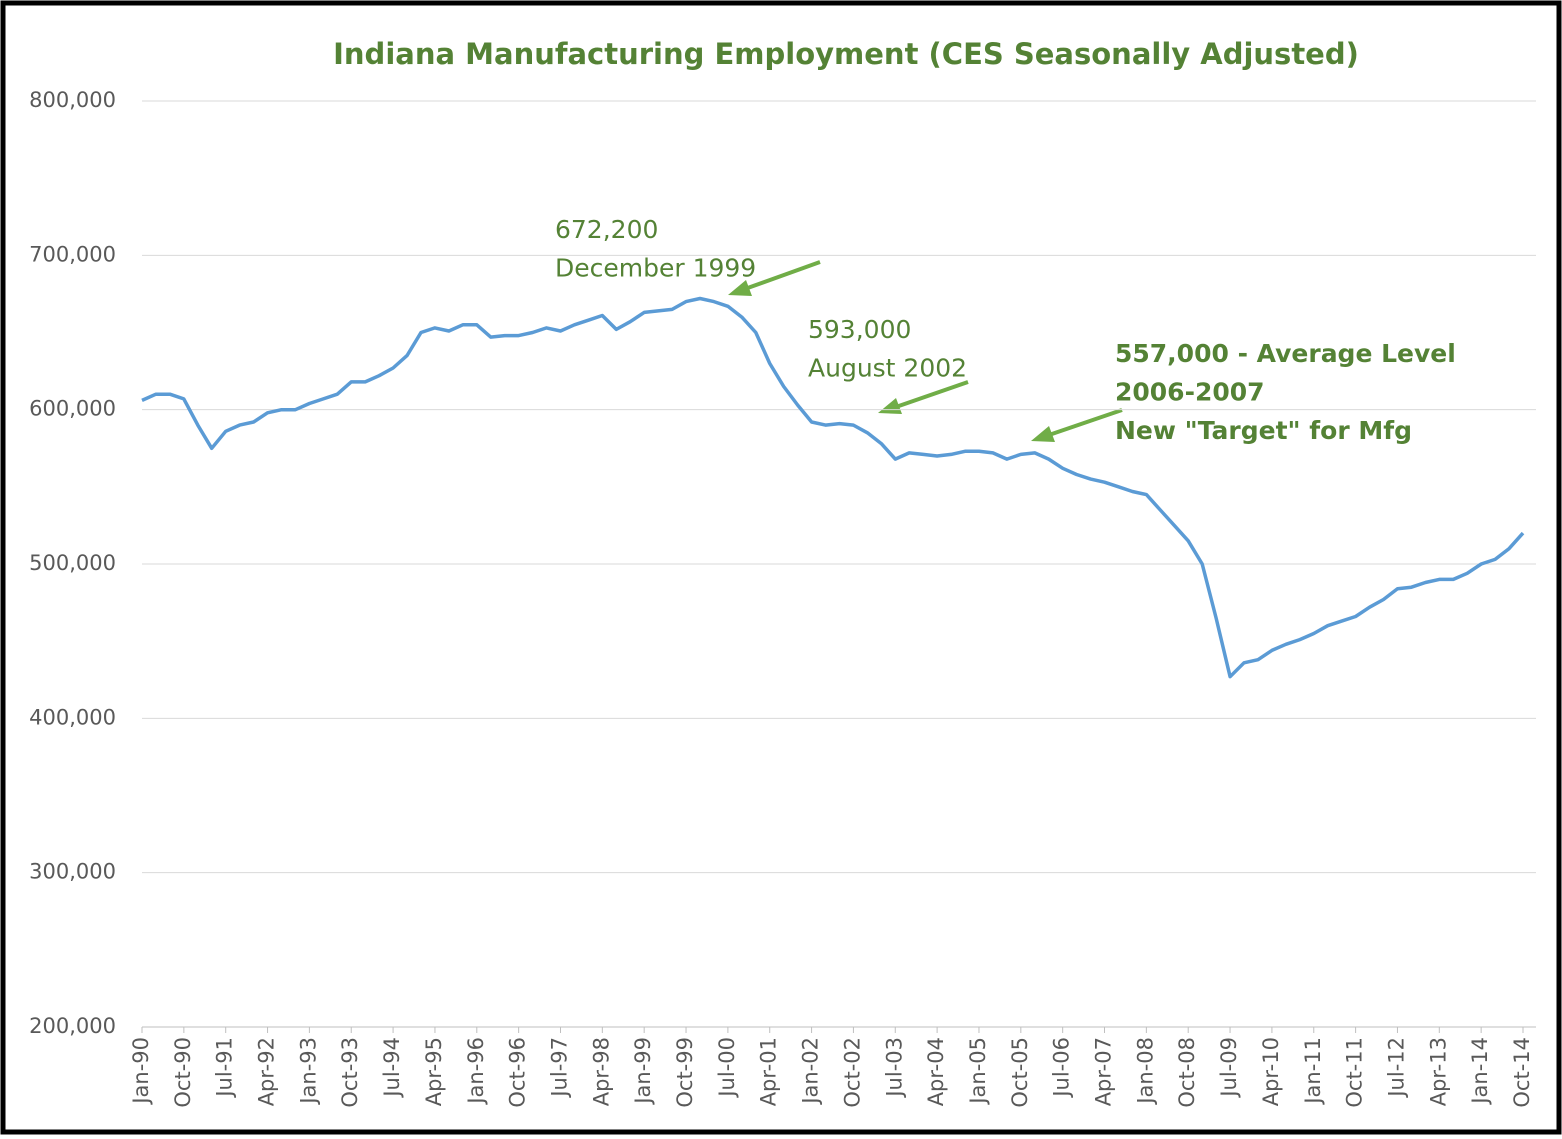 The height and width of the screenshot is (1139, 1562). Describe the element at coordinates (1313, 1071) in the screenshot. I see `x-tick-label: Jan-11` at that location.